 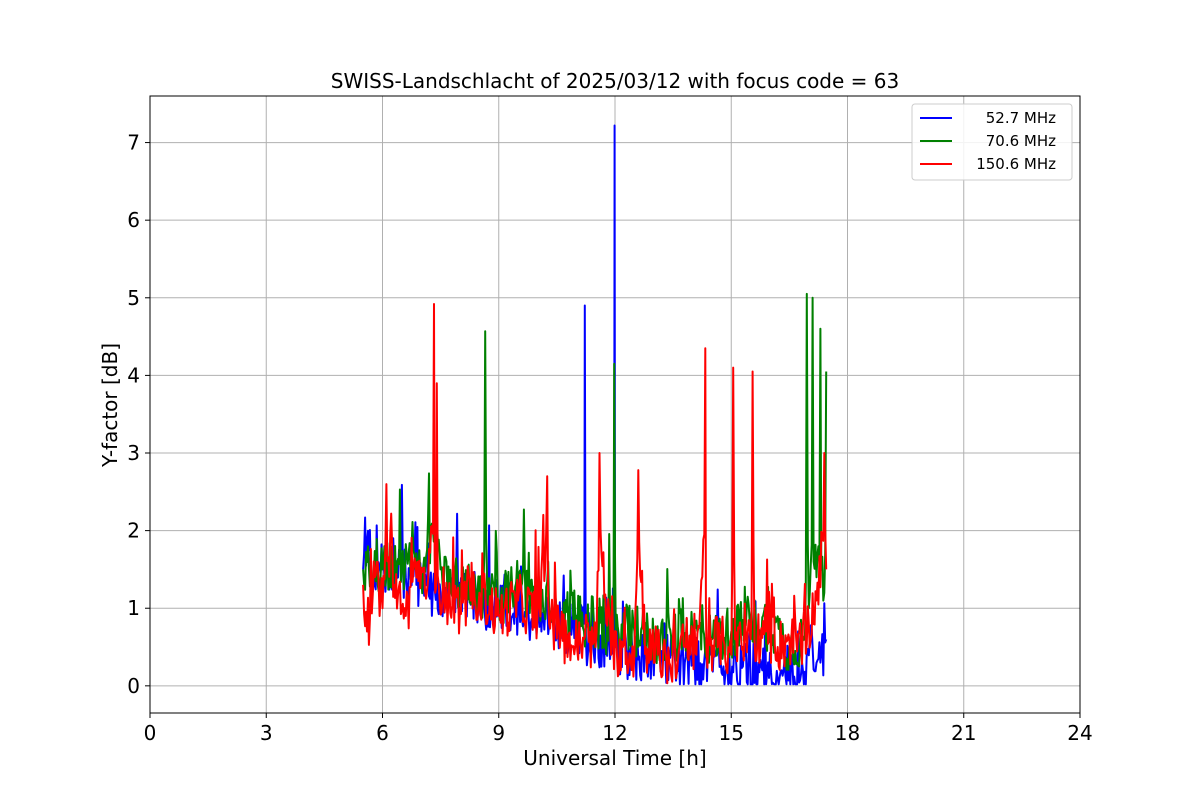 I want to click on y-tick-label: 6, so click(x=133, y=220).